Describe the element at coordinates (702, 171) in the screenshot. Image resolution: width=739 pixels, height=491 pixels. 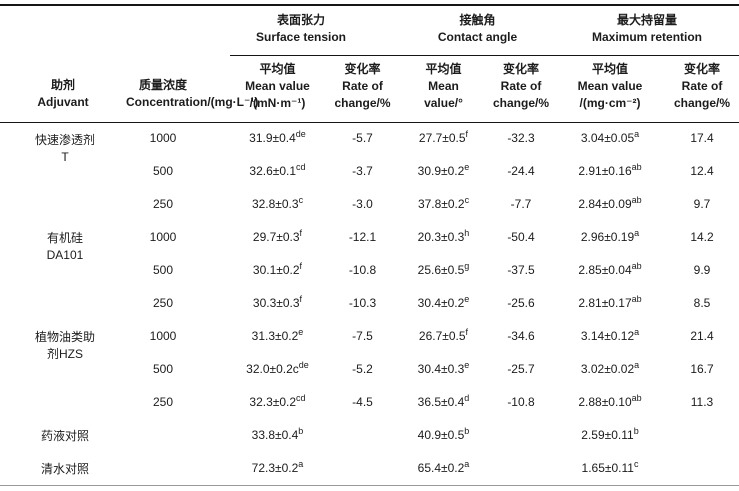
I see `max-retention-rate-cell: 12.4` at that location.